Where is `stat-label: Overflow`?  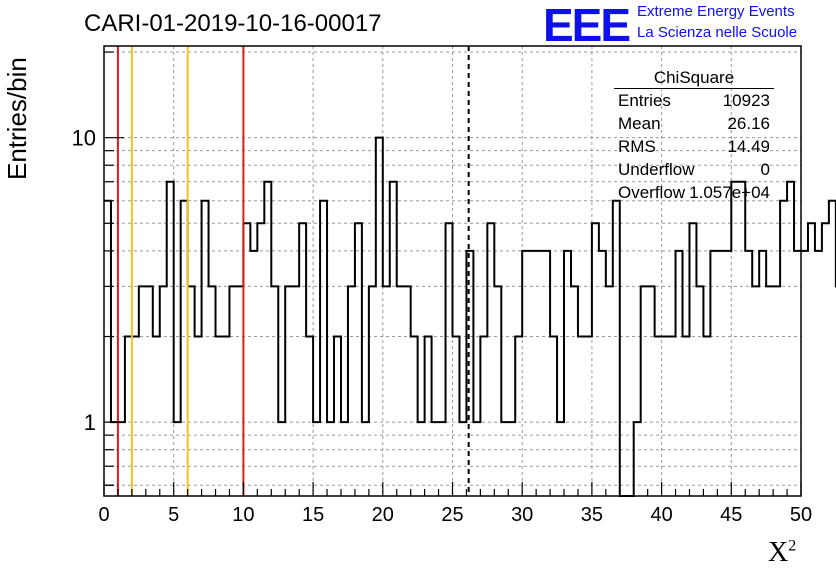 stat-label: Overflow is located at coordinates (652, 192).